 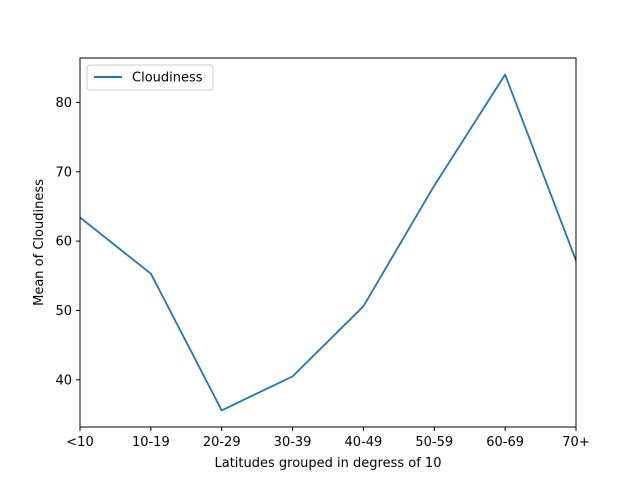 What do you see at coordinates (151, 442) in the screenshot?
I see `x-tick-label: 10-19` at bounding box center [151, 442].